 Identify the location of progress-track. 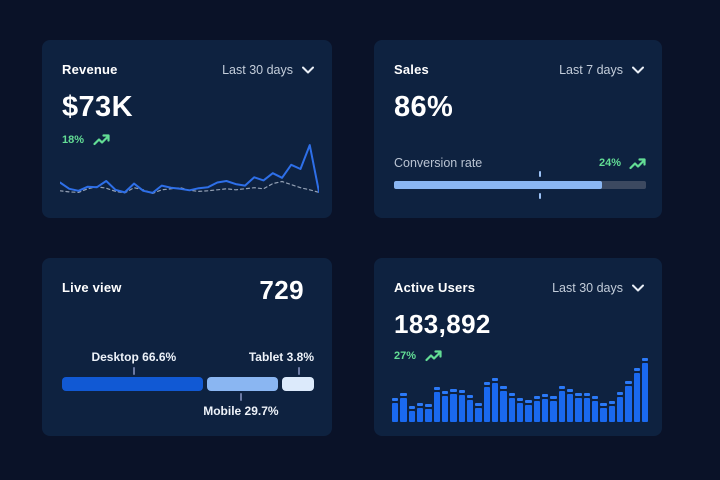
(520, 185).